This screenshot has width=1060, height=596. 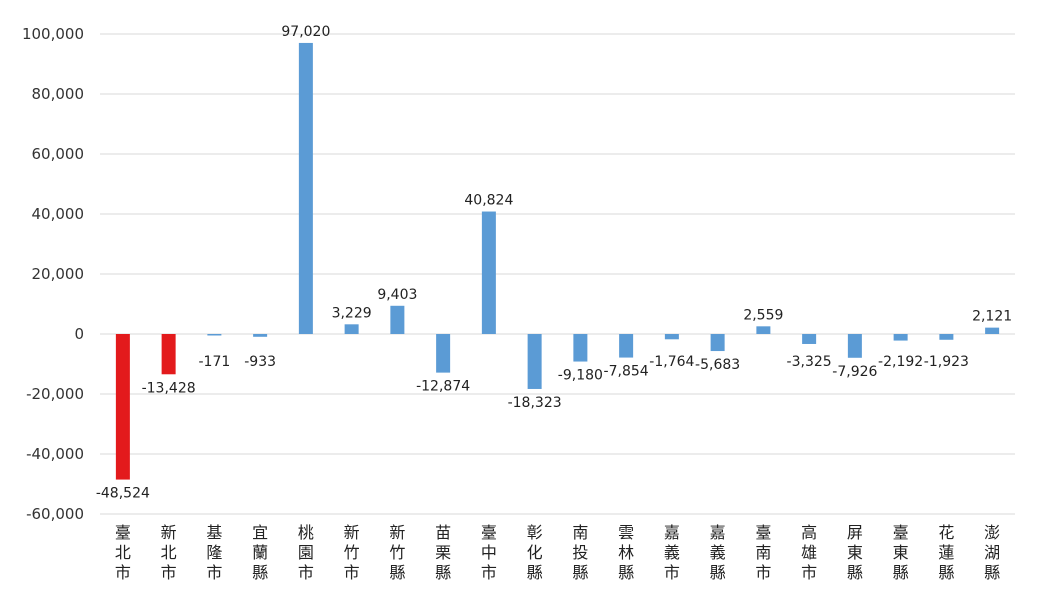 I want to click on category-label: 新竹市, so click(x=352, y=552).